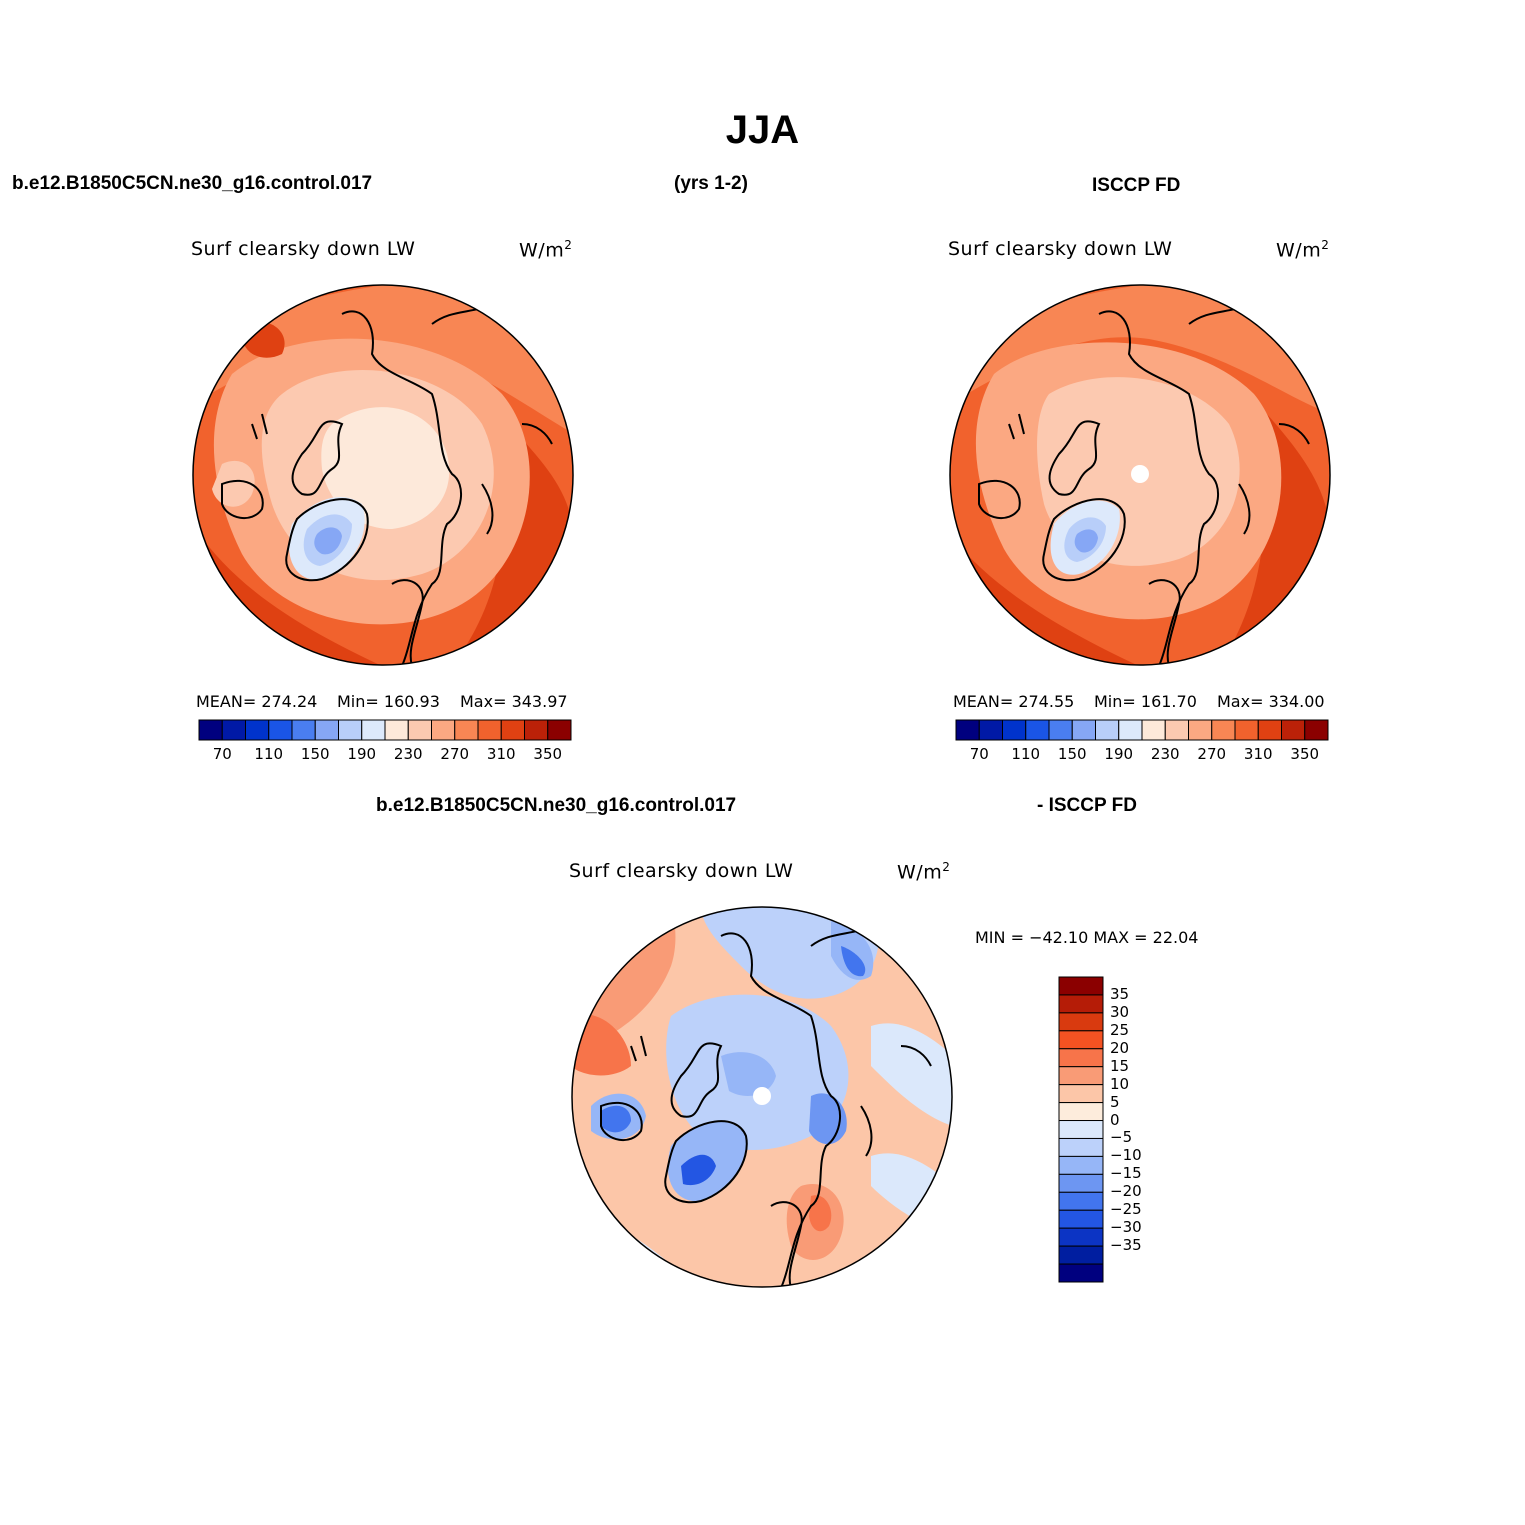 This screenshot has width=1525, height=1525. What do you see at coordinates (1120, 1011) in the screenshot?
I see `colorbar-tick-label: 30` at bounding box center [1120, 1011].